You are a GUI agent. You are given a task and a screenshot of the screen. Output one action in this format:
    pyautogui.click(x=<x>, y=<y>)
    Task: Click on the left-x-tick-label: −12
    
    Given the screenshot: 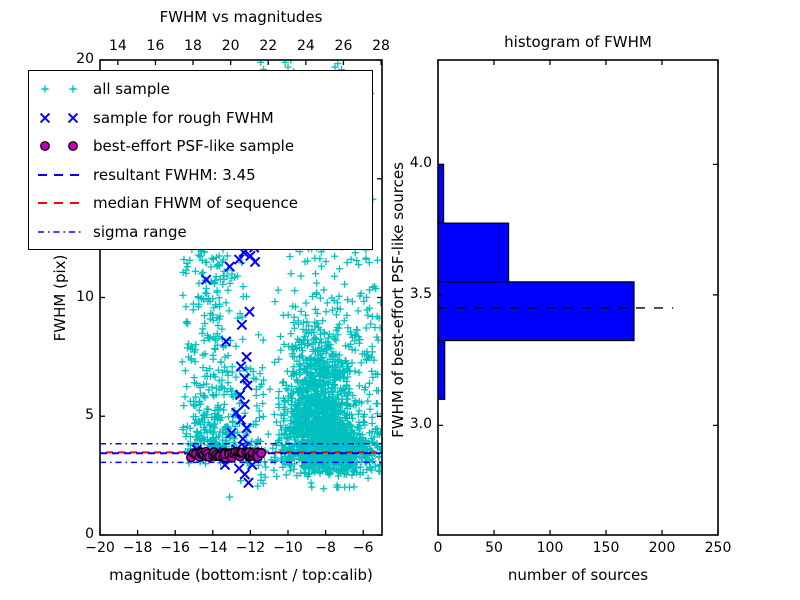 What is the action you would take?
    pyautogui.click(x=250, y=548)
    